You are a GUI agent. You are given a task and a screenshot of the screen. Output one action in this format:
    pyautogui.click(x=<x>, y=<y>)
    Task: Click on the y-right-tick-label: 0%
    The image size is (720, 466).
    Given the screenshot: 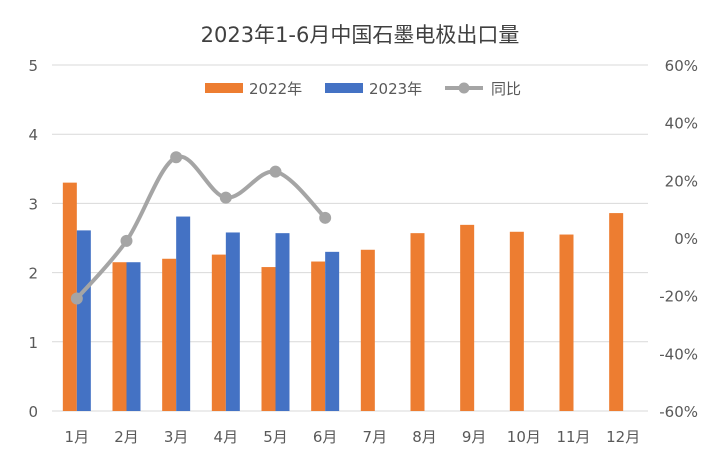 What is the action you would take?
    pyautogui.click(x=686, y=239)
    